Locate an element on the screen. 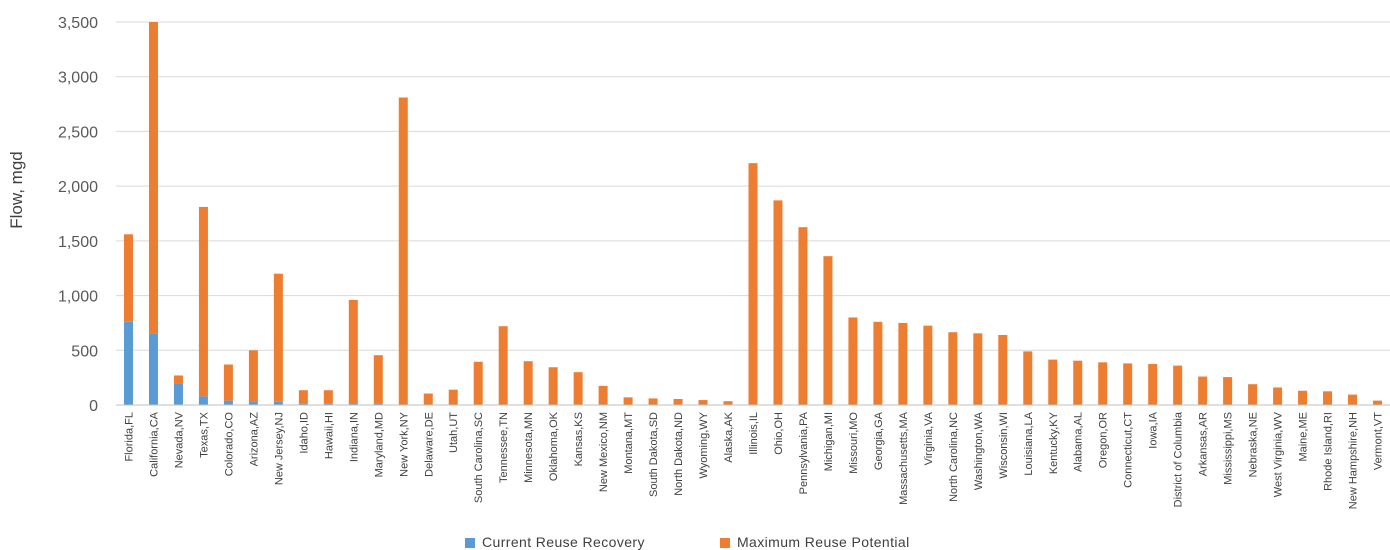  x-tick-label-wisconsin-wi: Wisconsin,WI is located at coordinates (1004, 445).